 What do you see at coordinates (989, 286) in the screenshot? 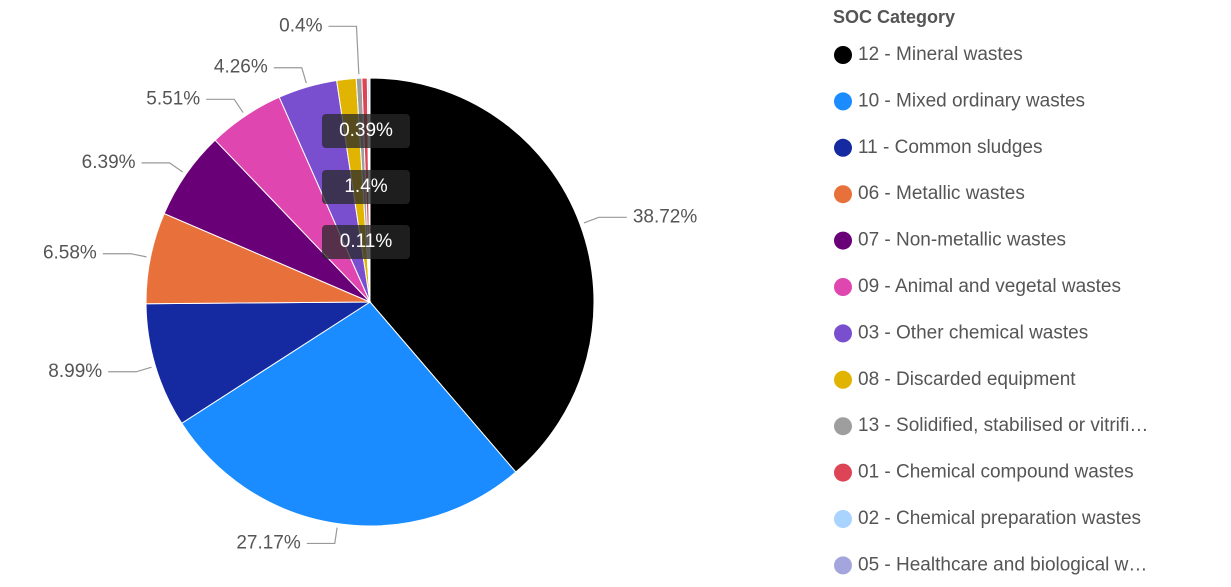
I see `legend-label: 09 - Animal and vegetal wastes` at bounding box center [989, 286].